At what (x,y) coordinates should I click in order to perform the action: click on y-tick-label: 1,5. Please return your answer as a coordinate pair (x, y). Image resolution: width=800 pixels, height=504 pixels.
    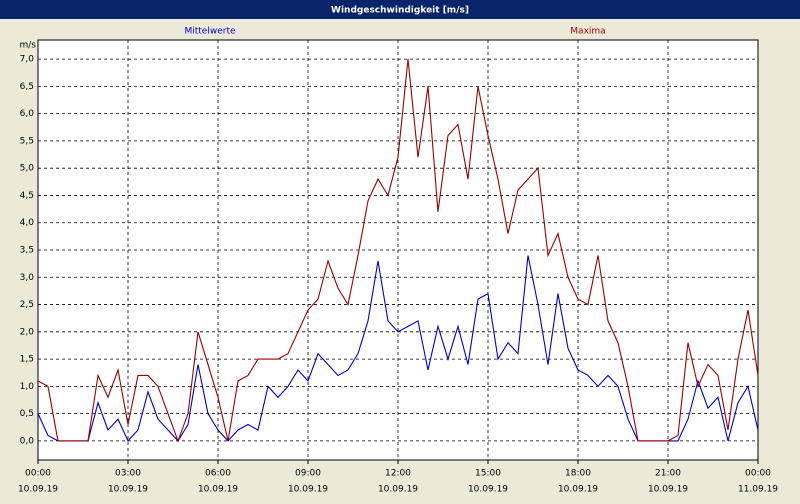
    Looking at the image, I should click on (27, 360).